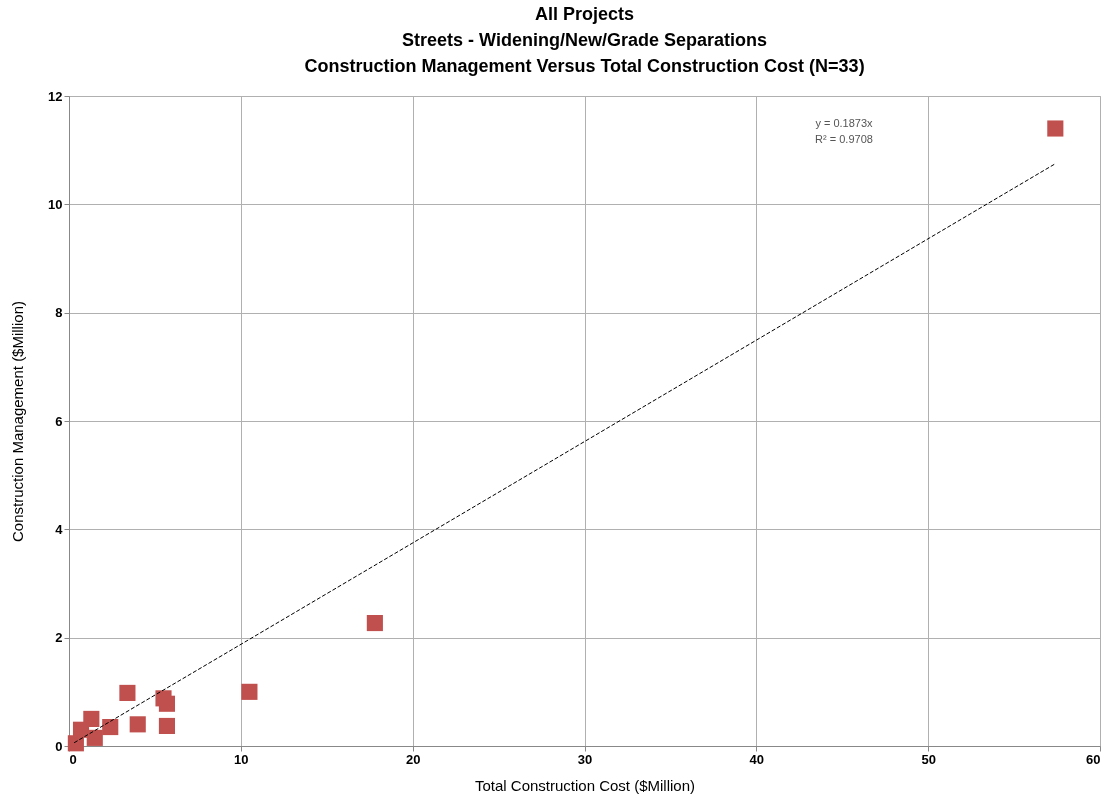 The height and width of the screenshot is (801, 1117). Describe the element at coordinates (584, 66) in the screenshot. I see `text: Construction Management Versus Total Construction Cost (N=33)` at that location.